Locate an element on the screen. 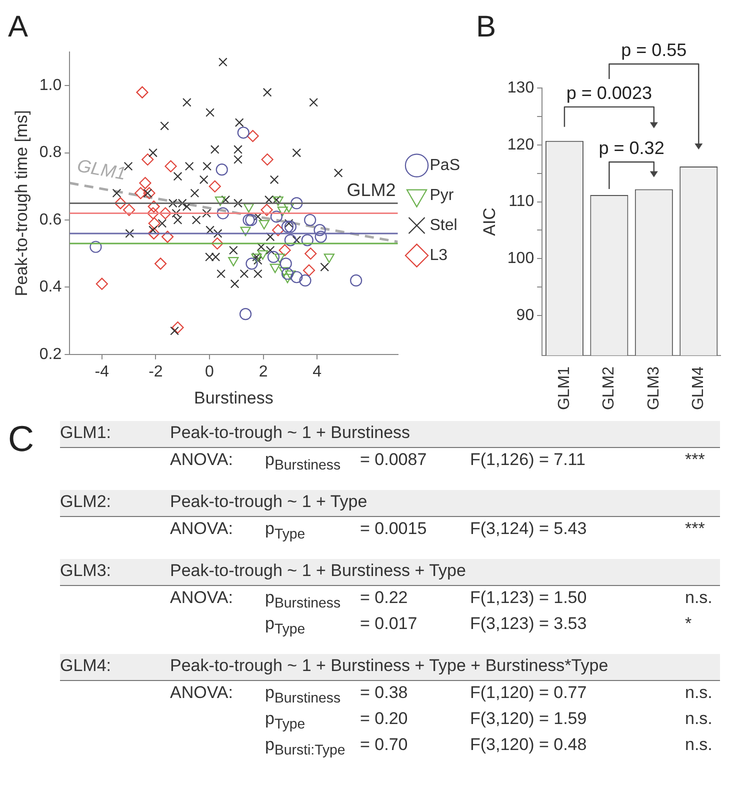  text: F(3,123) = 3.53 is located at coordinates (528, 624).